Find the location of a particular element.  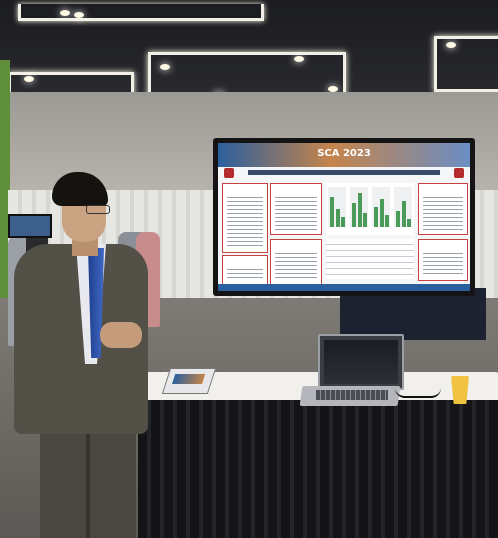

poster-charts is located at coordinates (370, 209).